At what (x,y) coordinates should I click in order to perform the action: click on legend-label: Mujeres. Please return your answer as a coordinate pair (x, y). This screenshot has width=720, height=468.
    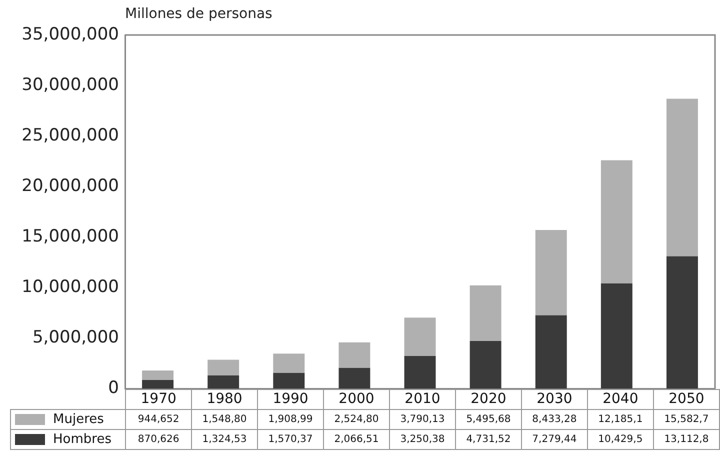
    Looking at the image, I should click on (68, 419).